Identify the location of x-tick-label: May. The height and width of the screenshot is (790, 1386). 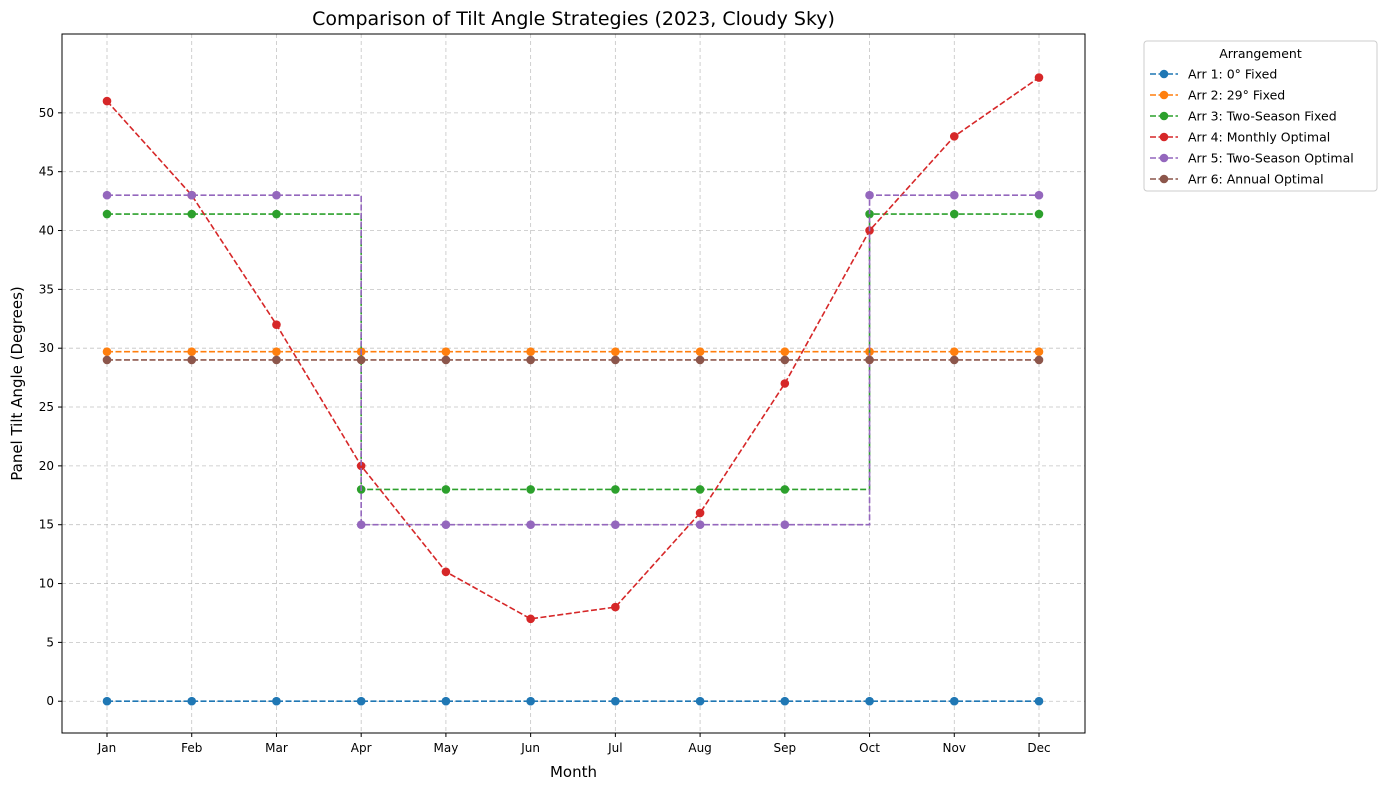
(446, 748).